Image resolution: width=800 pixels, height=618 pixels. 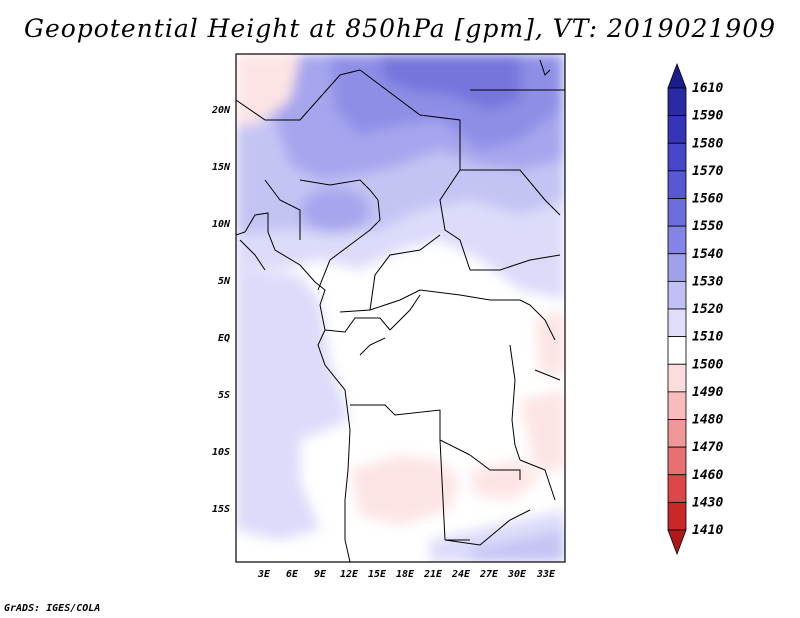 I want to click on lon-label: 30E, so click(x=517, y=574).